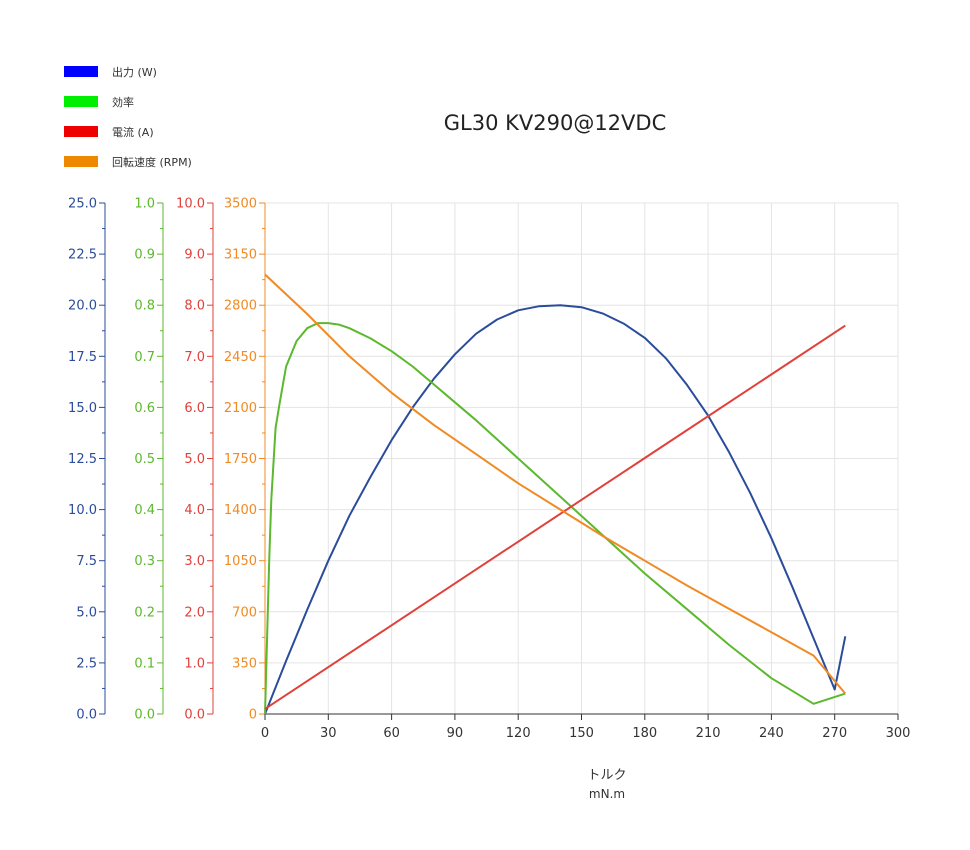 This screenshot has width=970, height=850. What do you see at coordinates (144, 357) in the screenshot?
I see `y-tick-label: 0.7` at bounding box center [144, 357].